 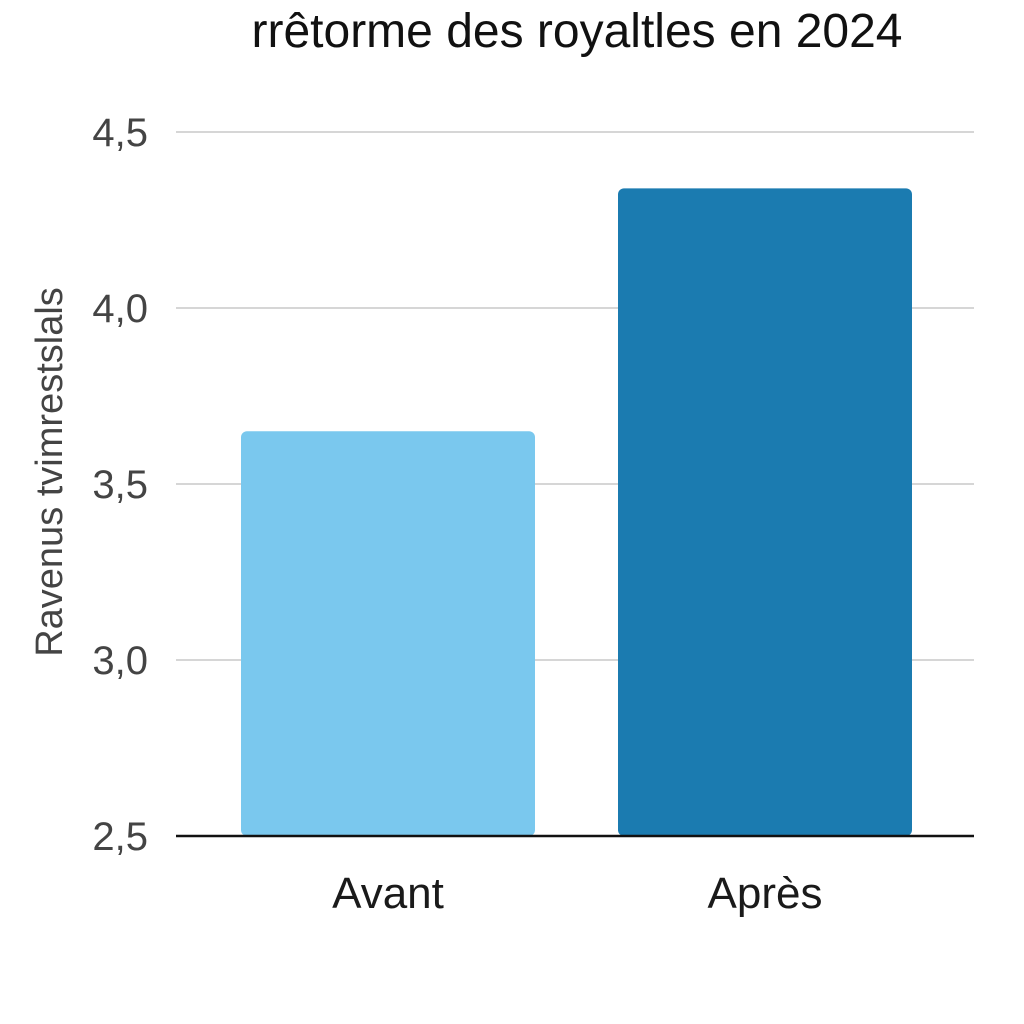 I want to click on y-tick-label: 3,5, so click(x=120, y=485).